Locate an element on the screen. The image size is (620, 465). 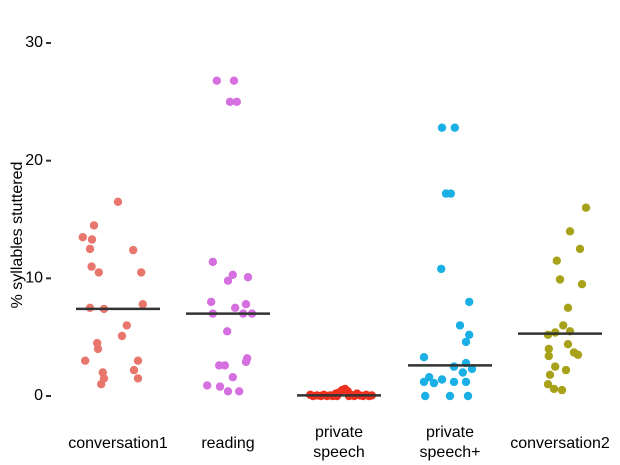
y-axis-title: % syllables stuttered is located at coordinates (17, 235).